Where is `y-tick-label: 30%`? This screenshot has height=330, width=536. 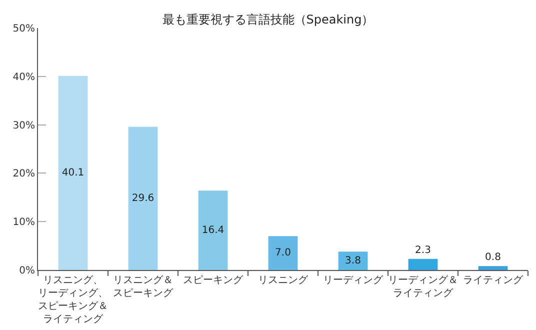 y-tick-label: 30% is located at coordinates (23, 126).